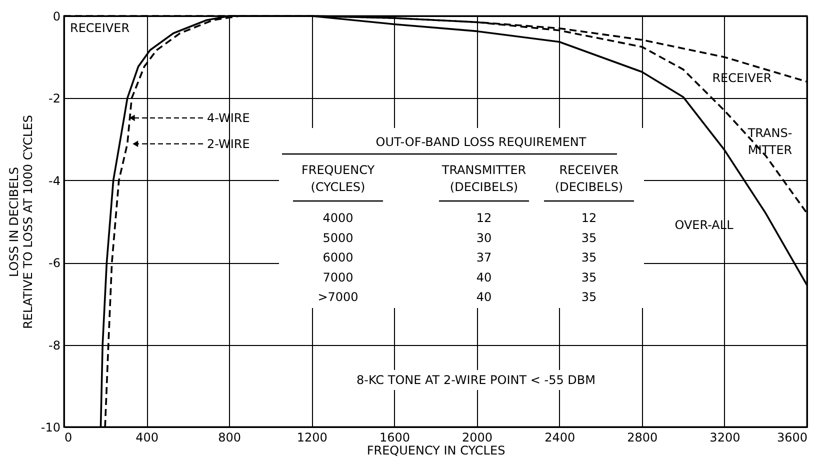  Describe the element at coordinates (560, 437) in the screenshot. I see `x-tick-label: 2400` at that location.